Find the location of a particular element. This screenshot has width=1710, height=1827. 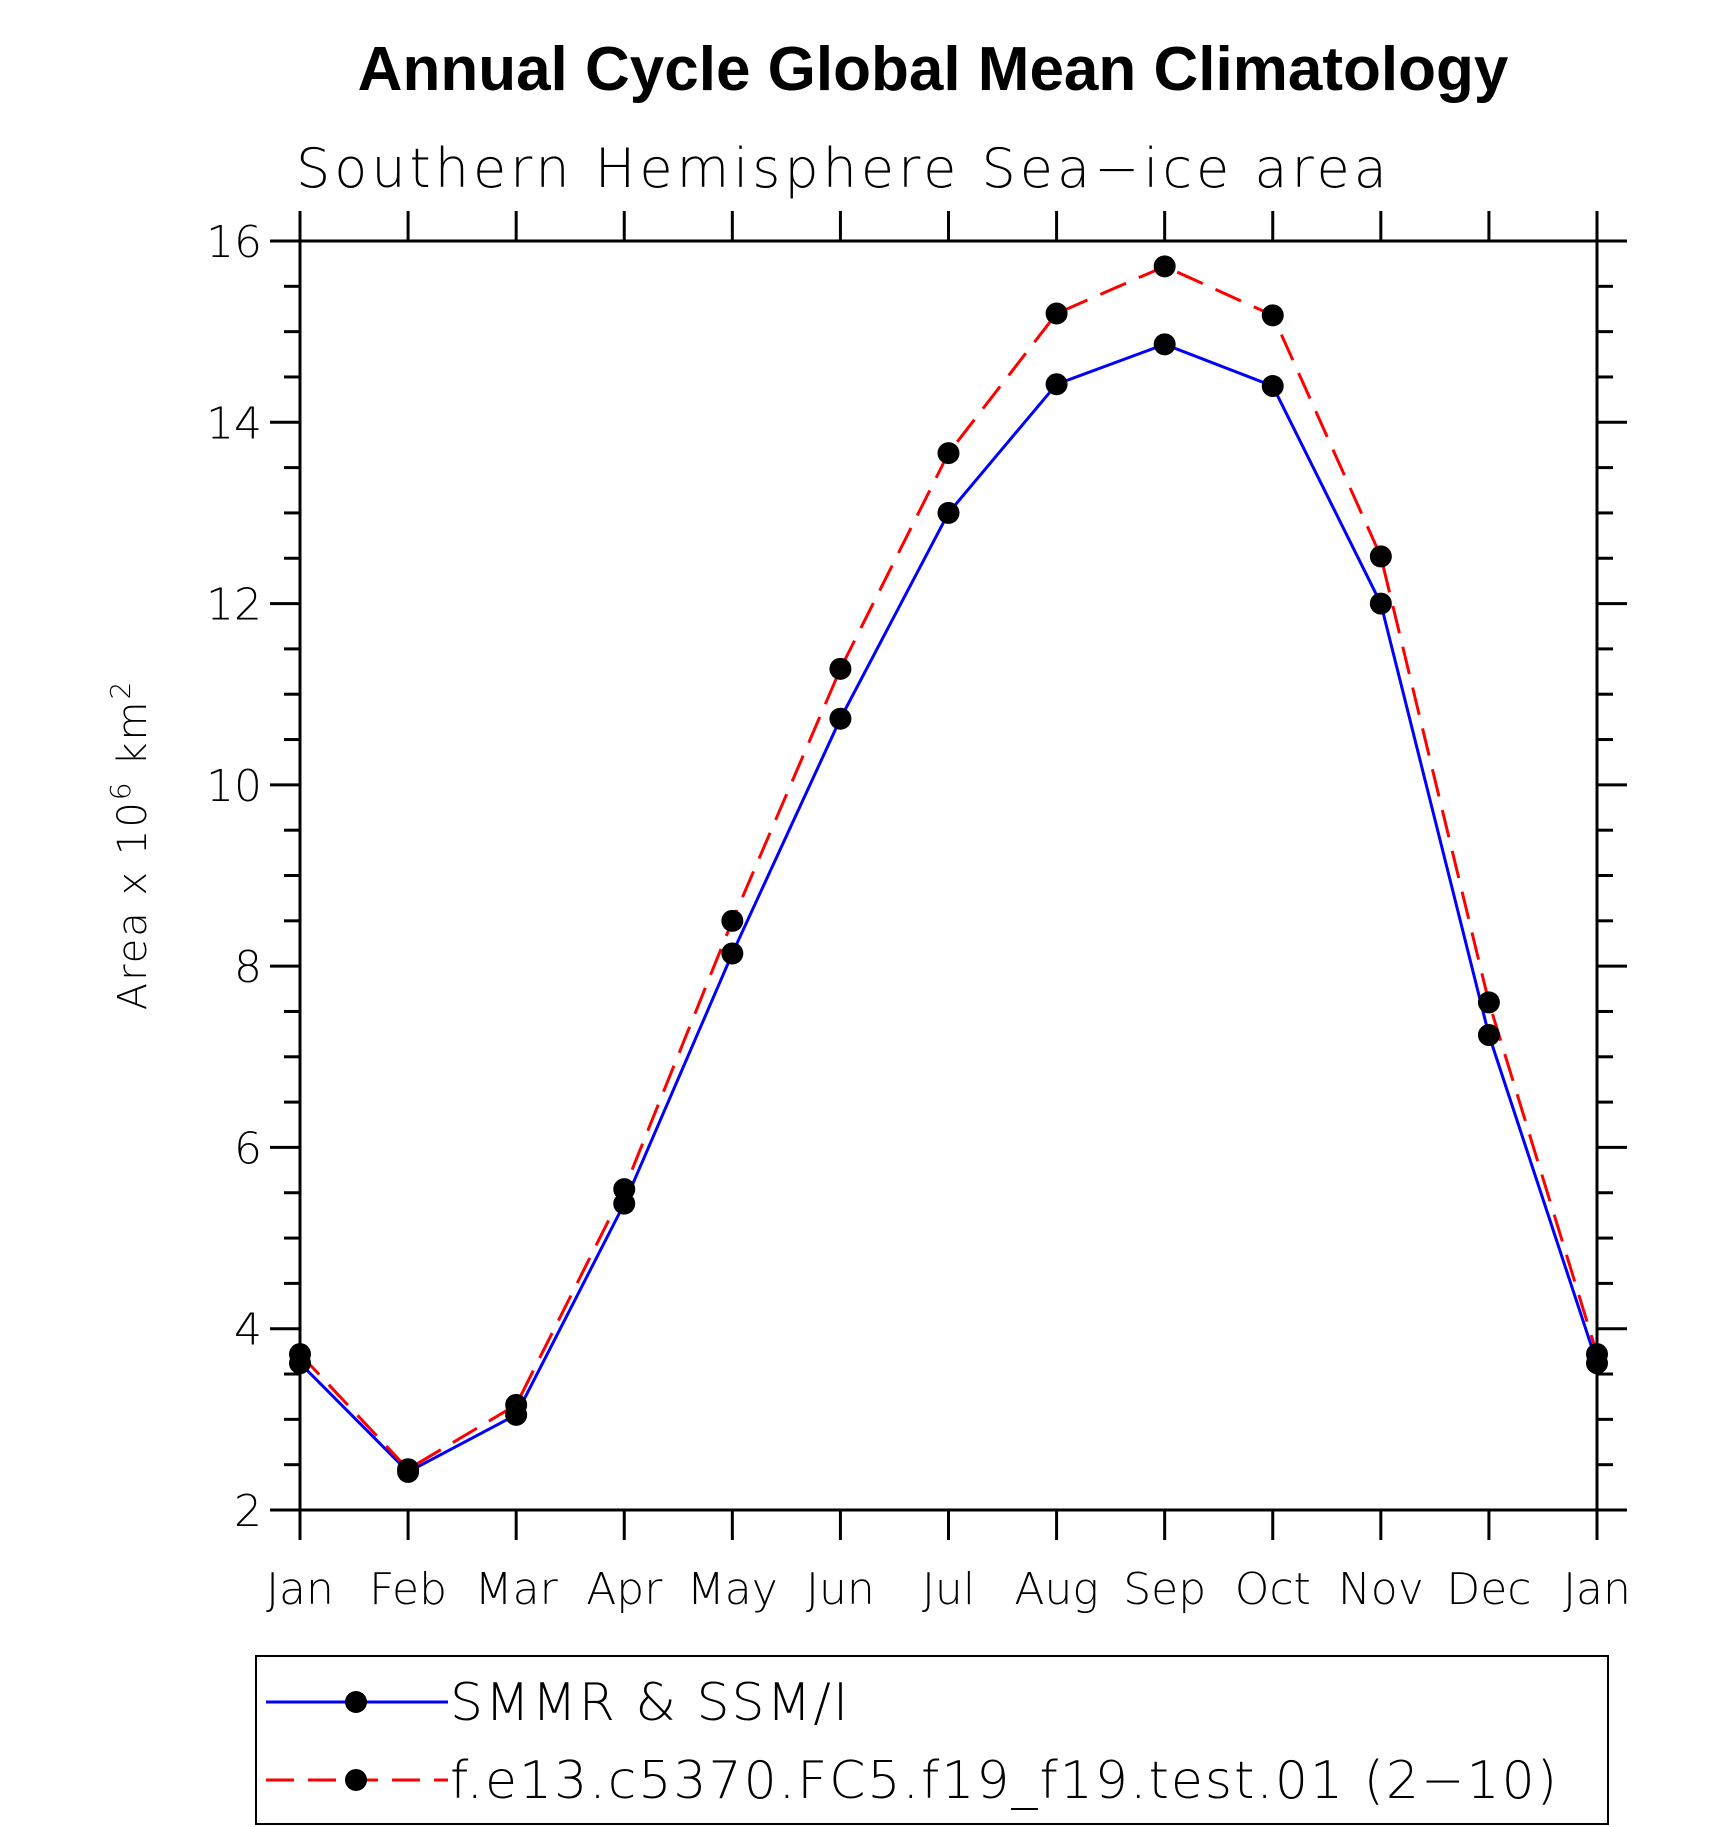

y-tick-label: 8 is located at coordinates (248, 967).